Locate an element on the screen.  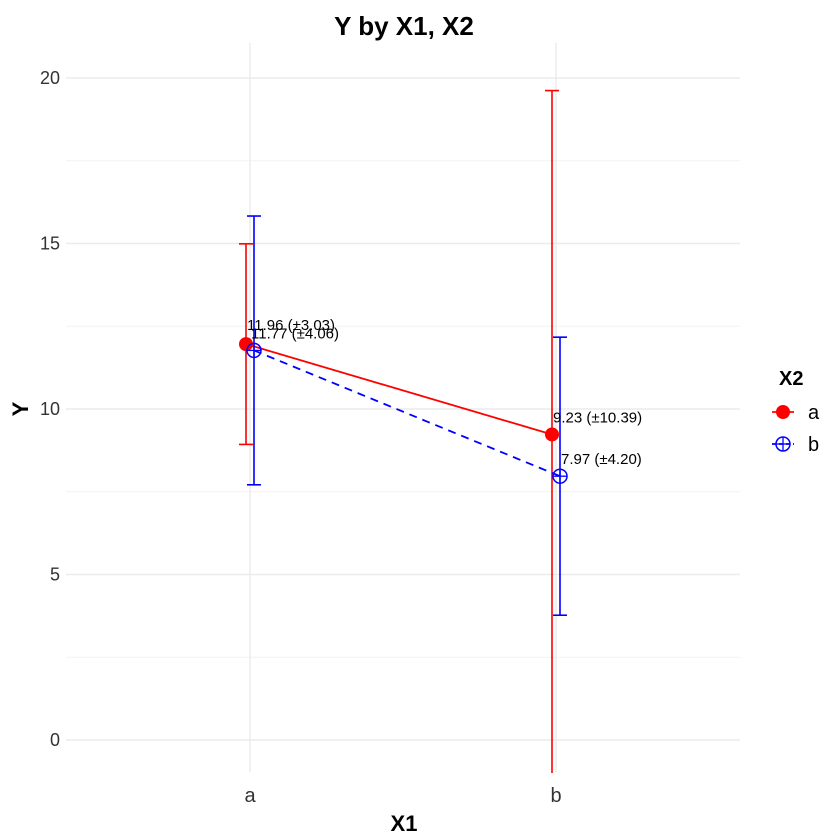
y-tick-label: 0 is located at coordinates (55, 740).